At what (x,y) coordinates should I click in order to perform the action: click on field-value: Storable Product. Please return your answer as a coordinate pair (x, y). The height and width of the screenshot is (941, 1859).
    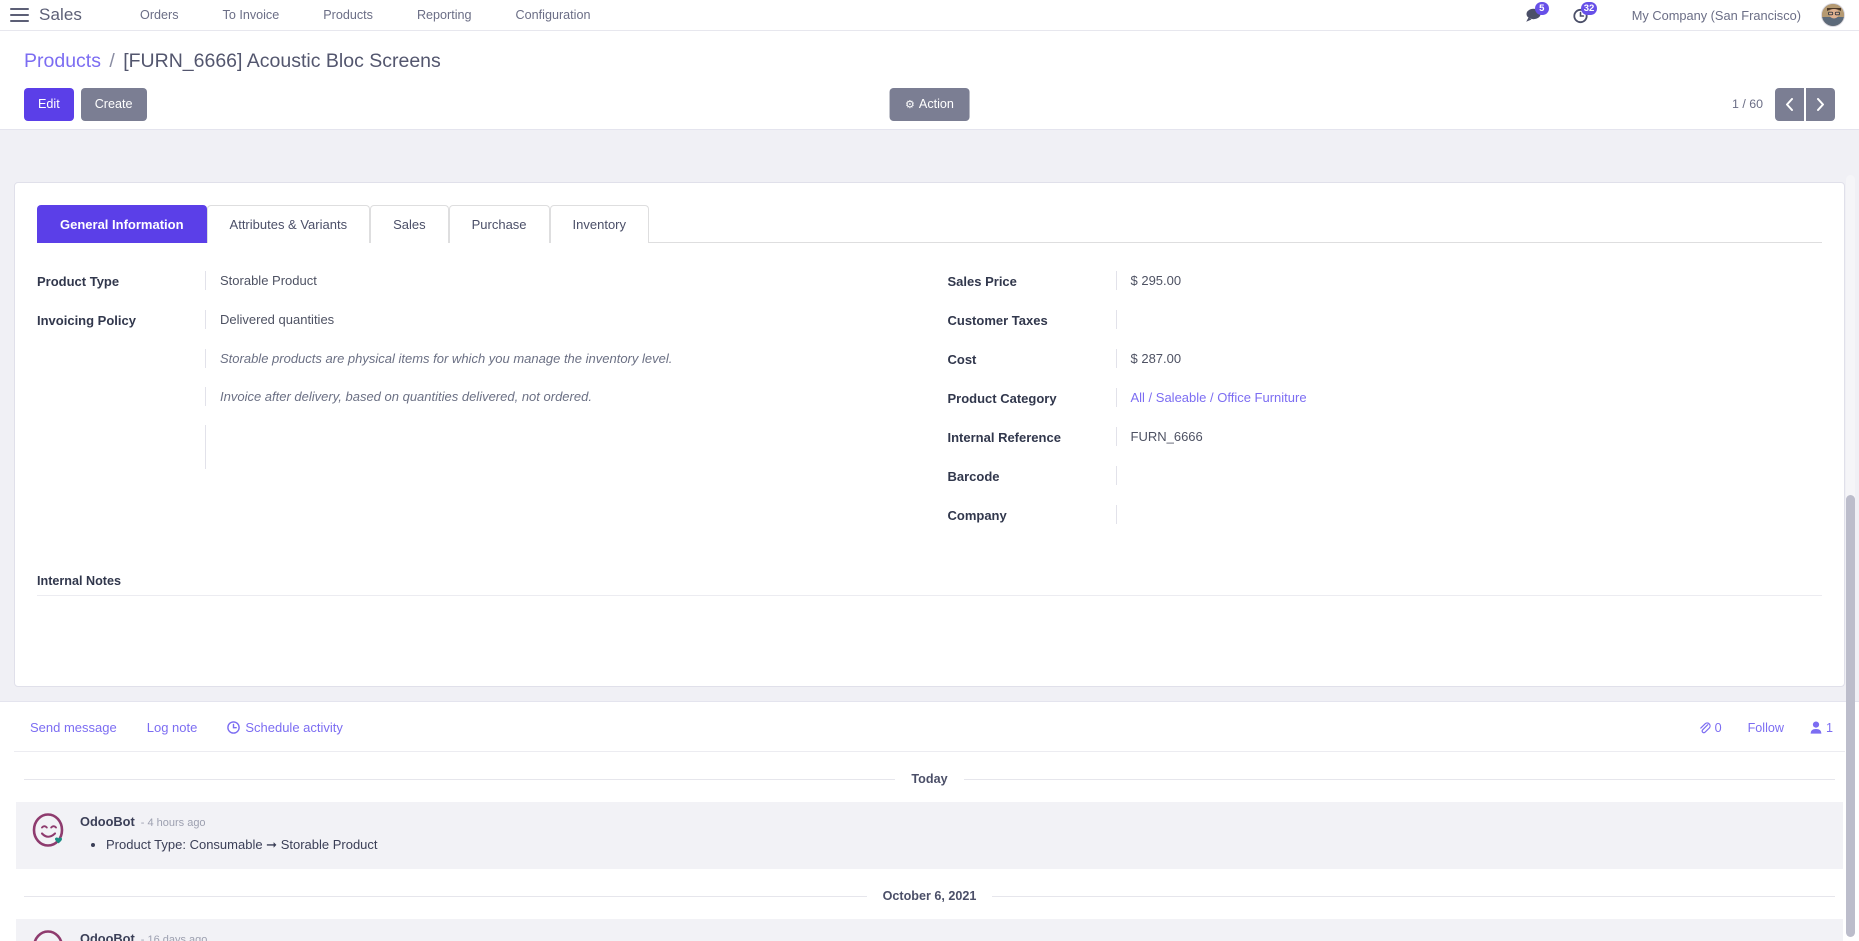
    Looking at the image, I should click on (558, 280).